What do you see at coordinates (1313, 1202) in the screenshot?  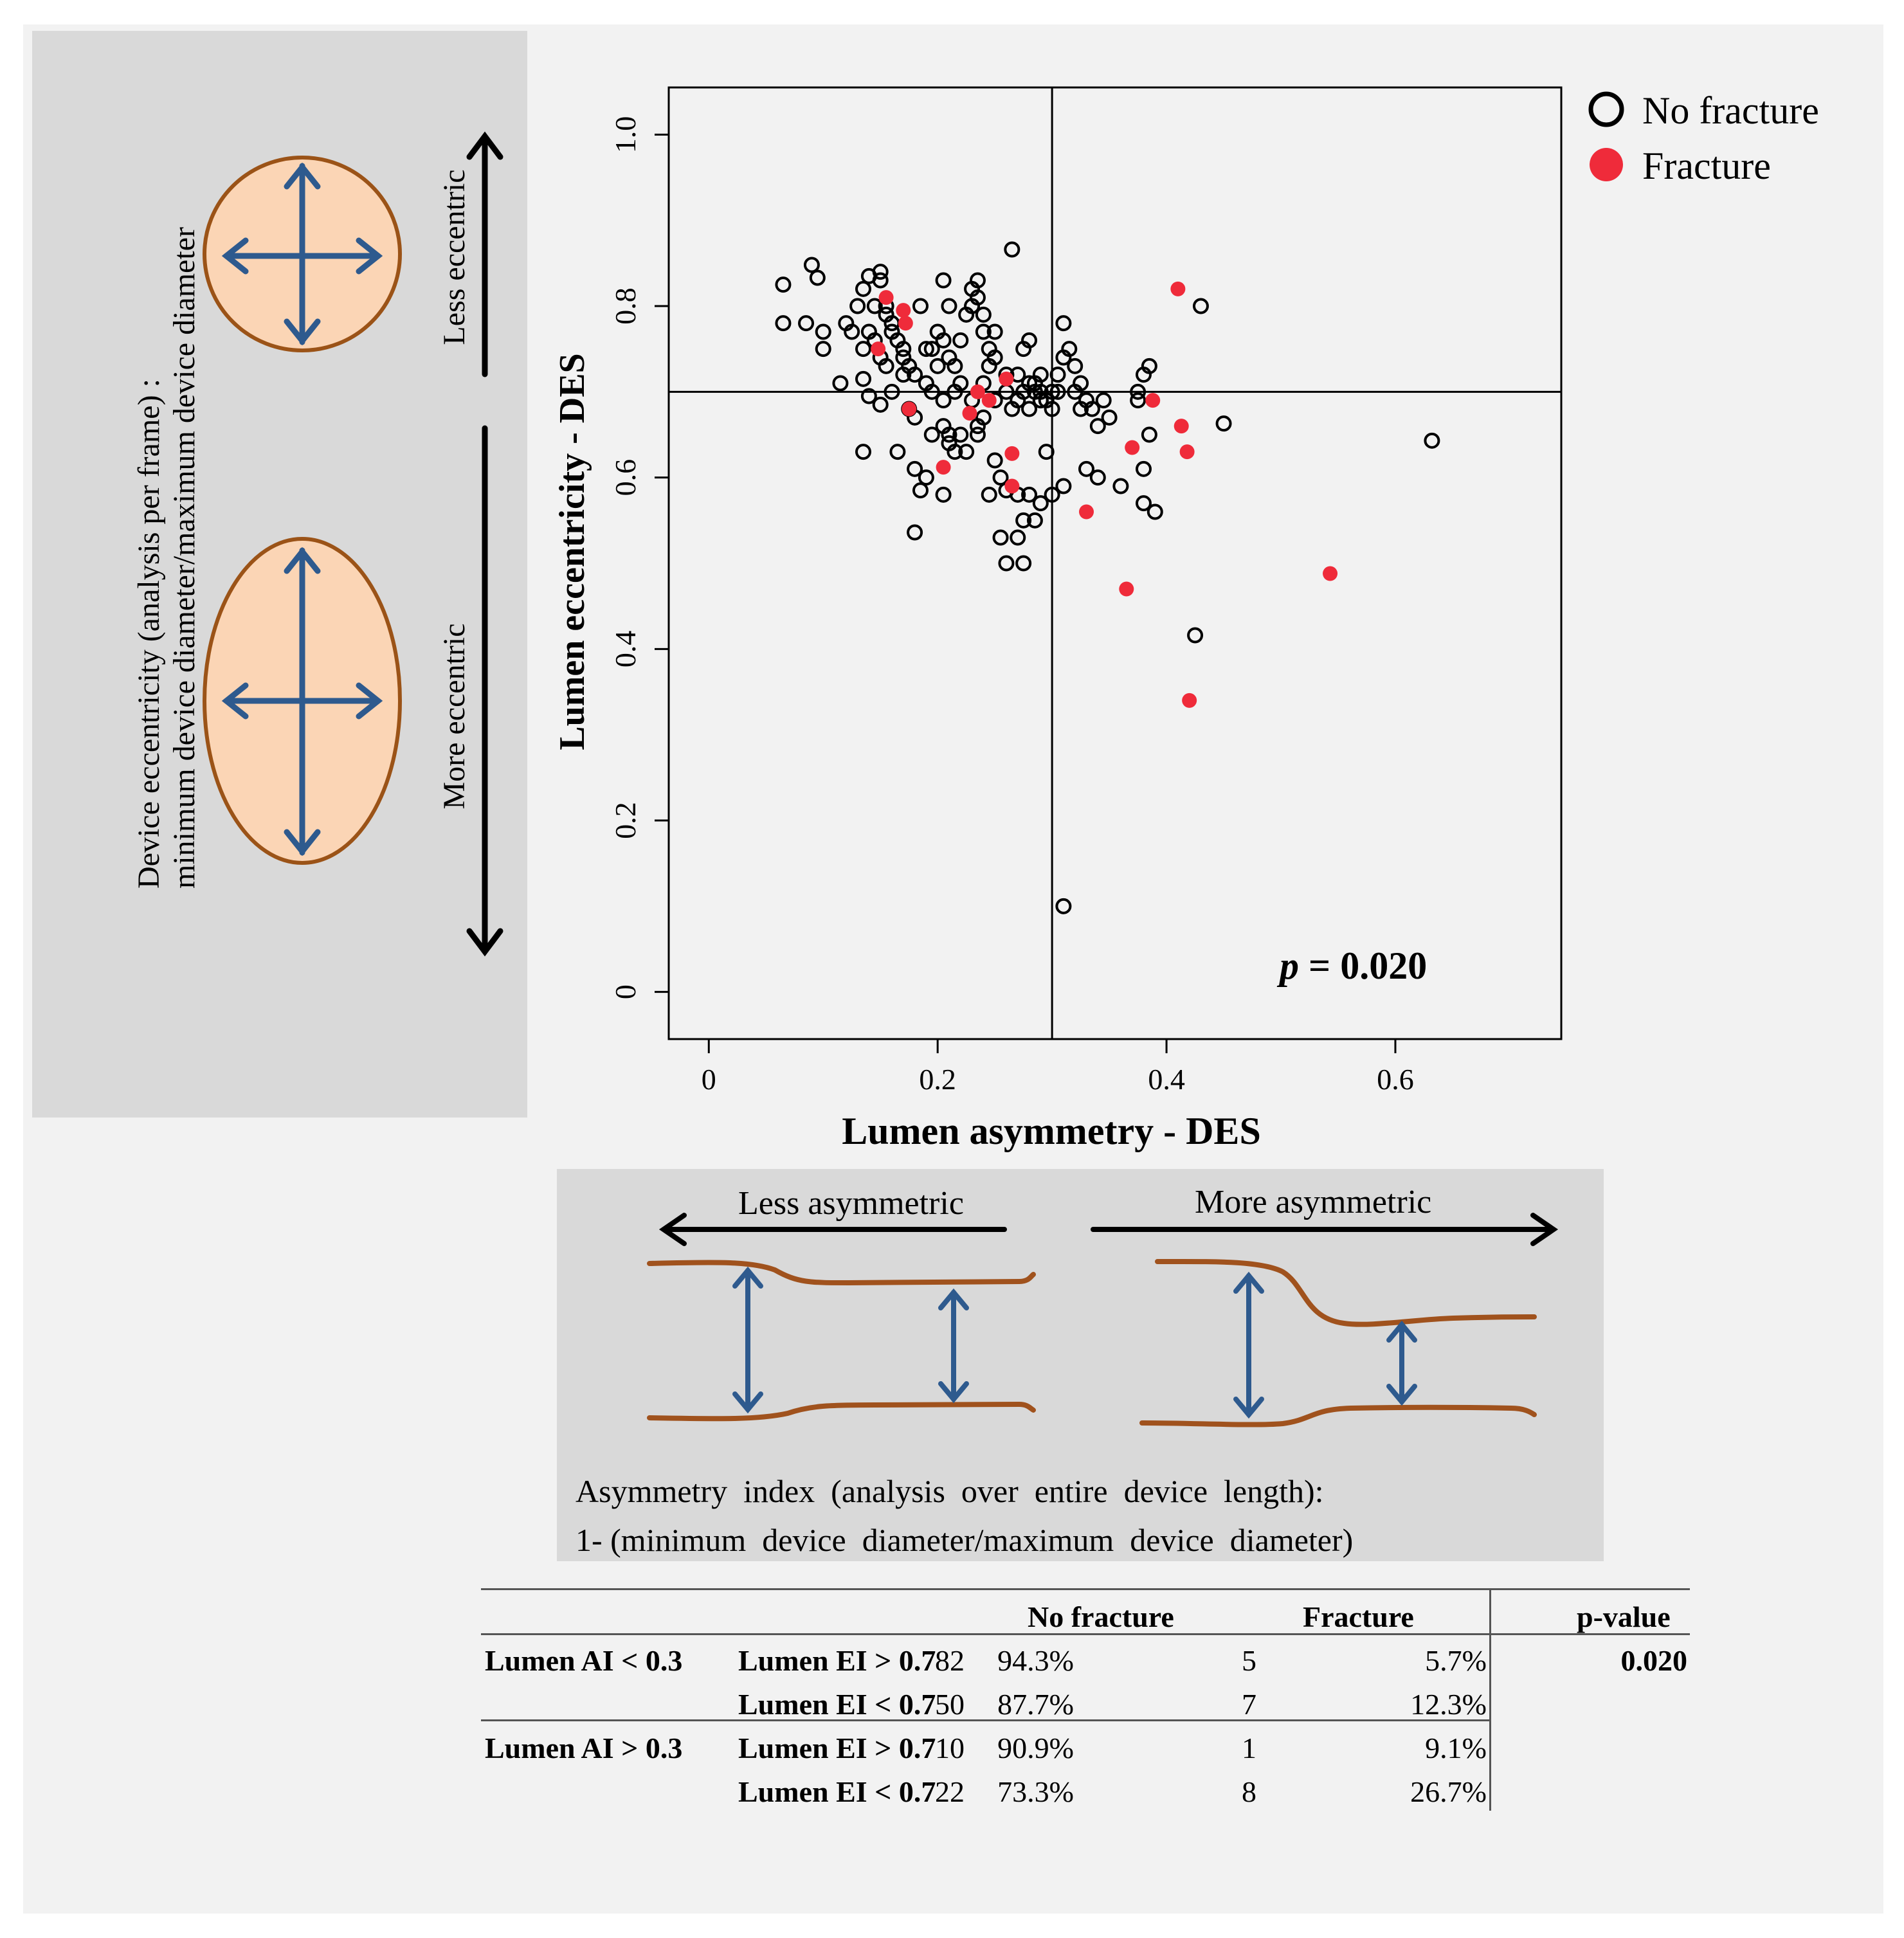 I see `more-asymmetric-label: More asymmetric` at bounding box center [1313, 1202].